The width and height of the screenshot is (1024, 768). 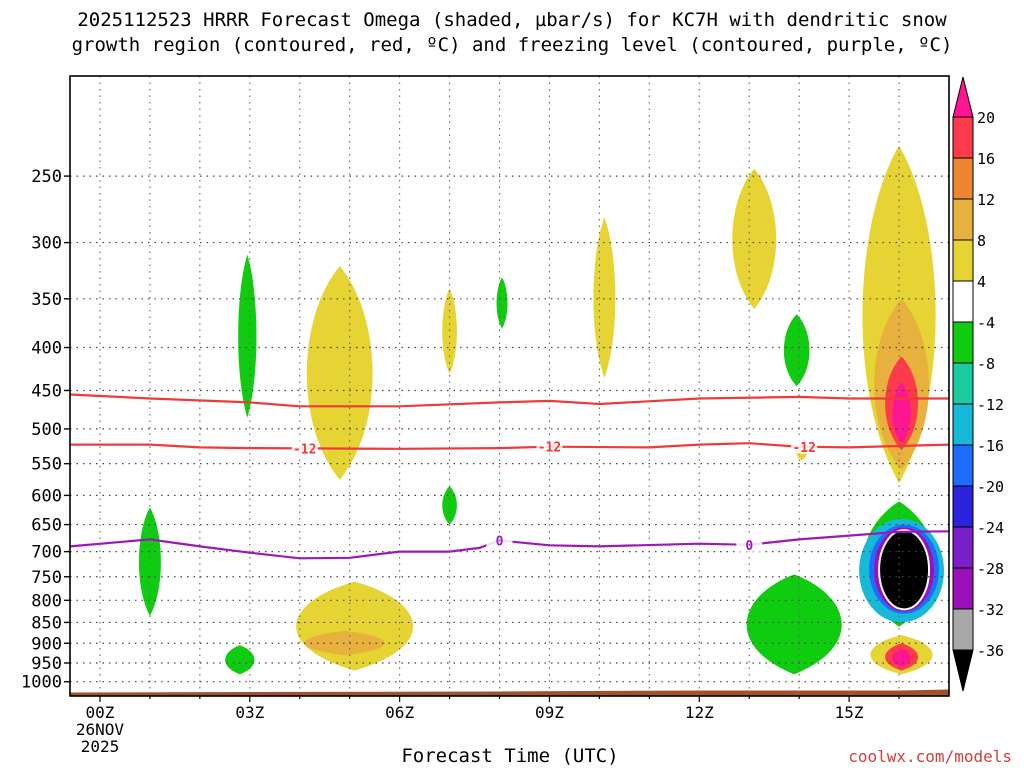 I want to click on y-tick-label: 300, so click(x=46, y=244).